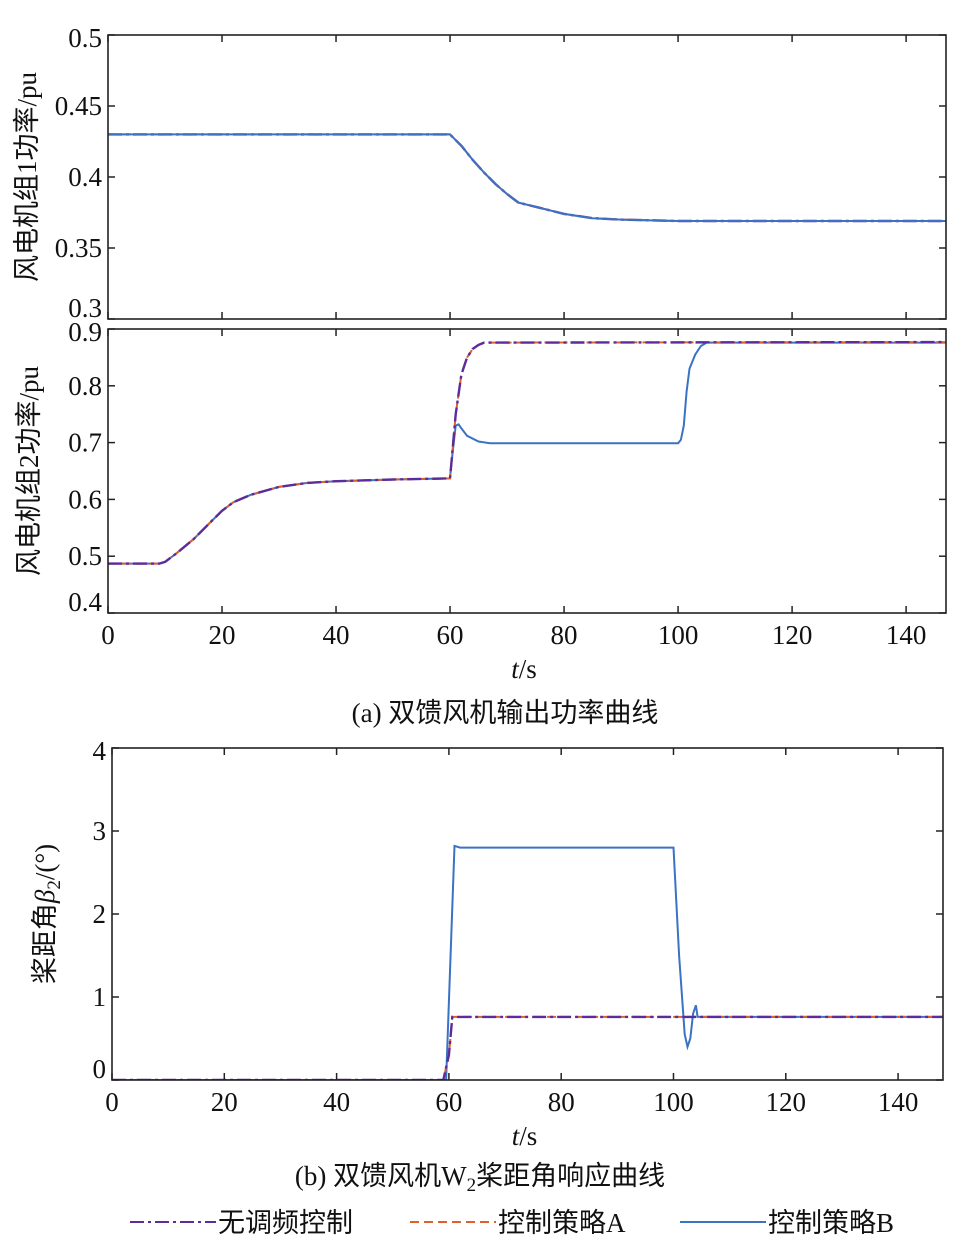 This screenshot has height=1249, width=961. I want to click on y-label-subscript: 2, so click(54, 885).